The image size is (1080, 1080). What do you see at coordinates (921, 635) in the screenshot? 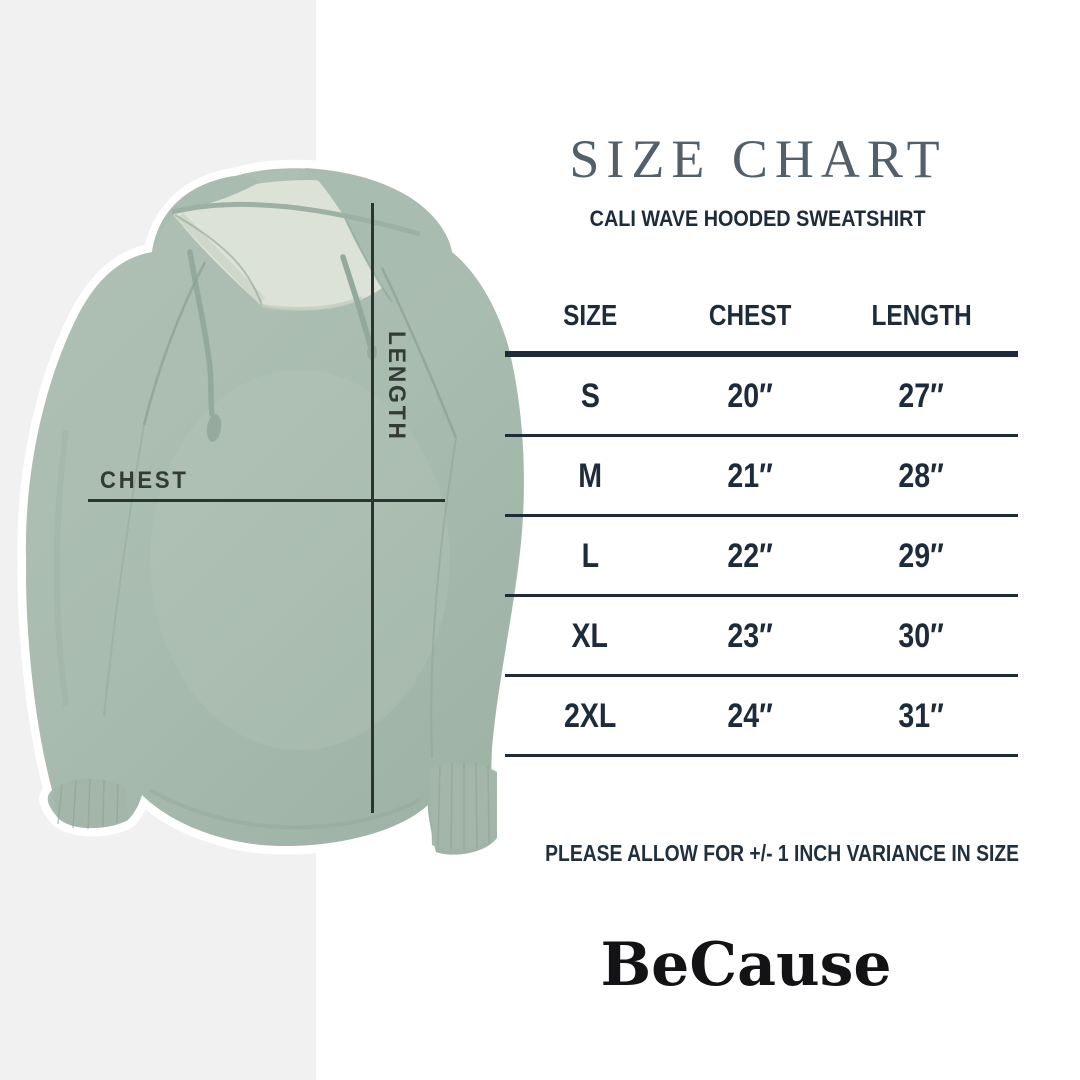
I see `length-value: 30″` at bounding box center [921, 635].